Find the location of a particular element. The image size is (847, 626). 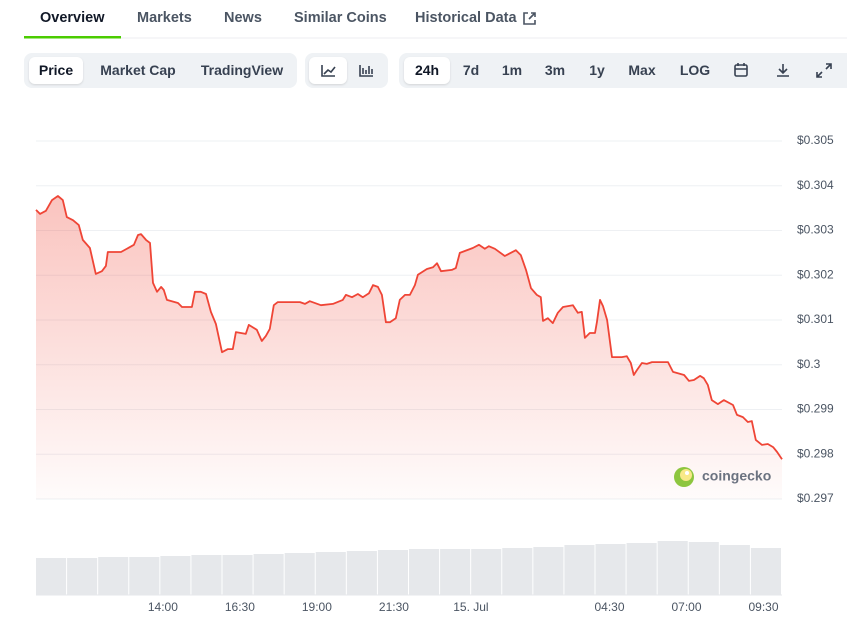

view-group: Price Market Cap TradingView is located at coordinates (160, 70).